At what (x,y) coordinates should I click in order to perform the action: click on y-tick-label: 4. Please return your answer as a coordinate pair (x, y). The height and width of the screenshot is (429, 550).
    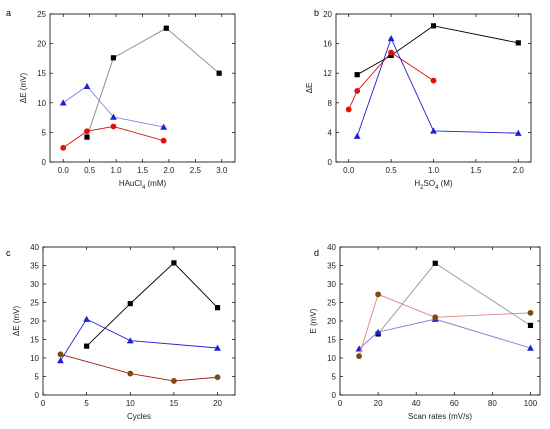
    Looking at the image, I should click on (330, 132).